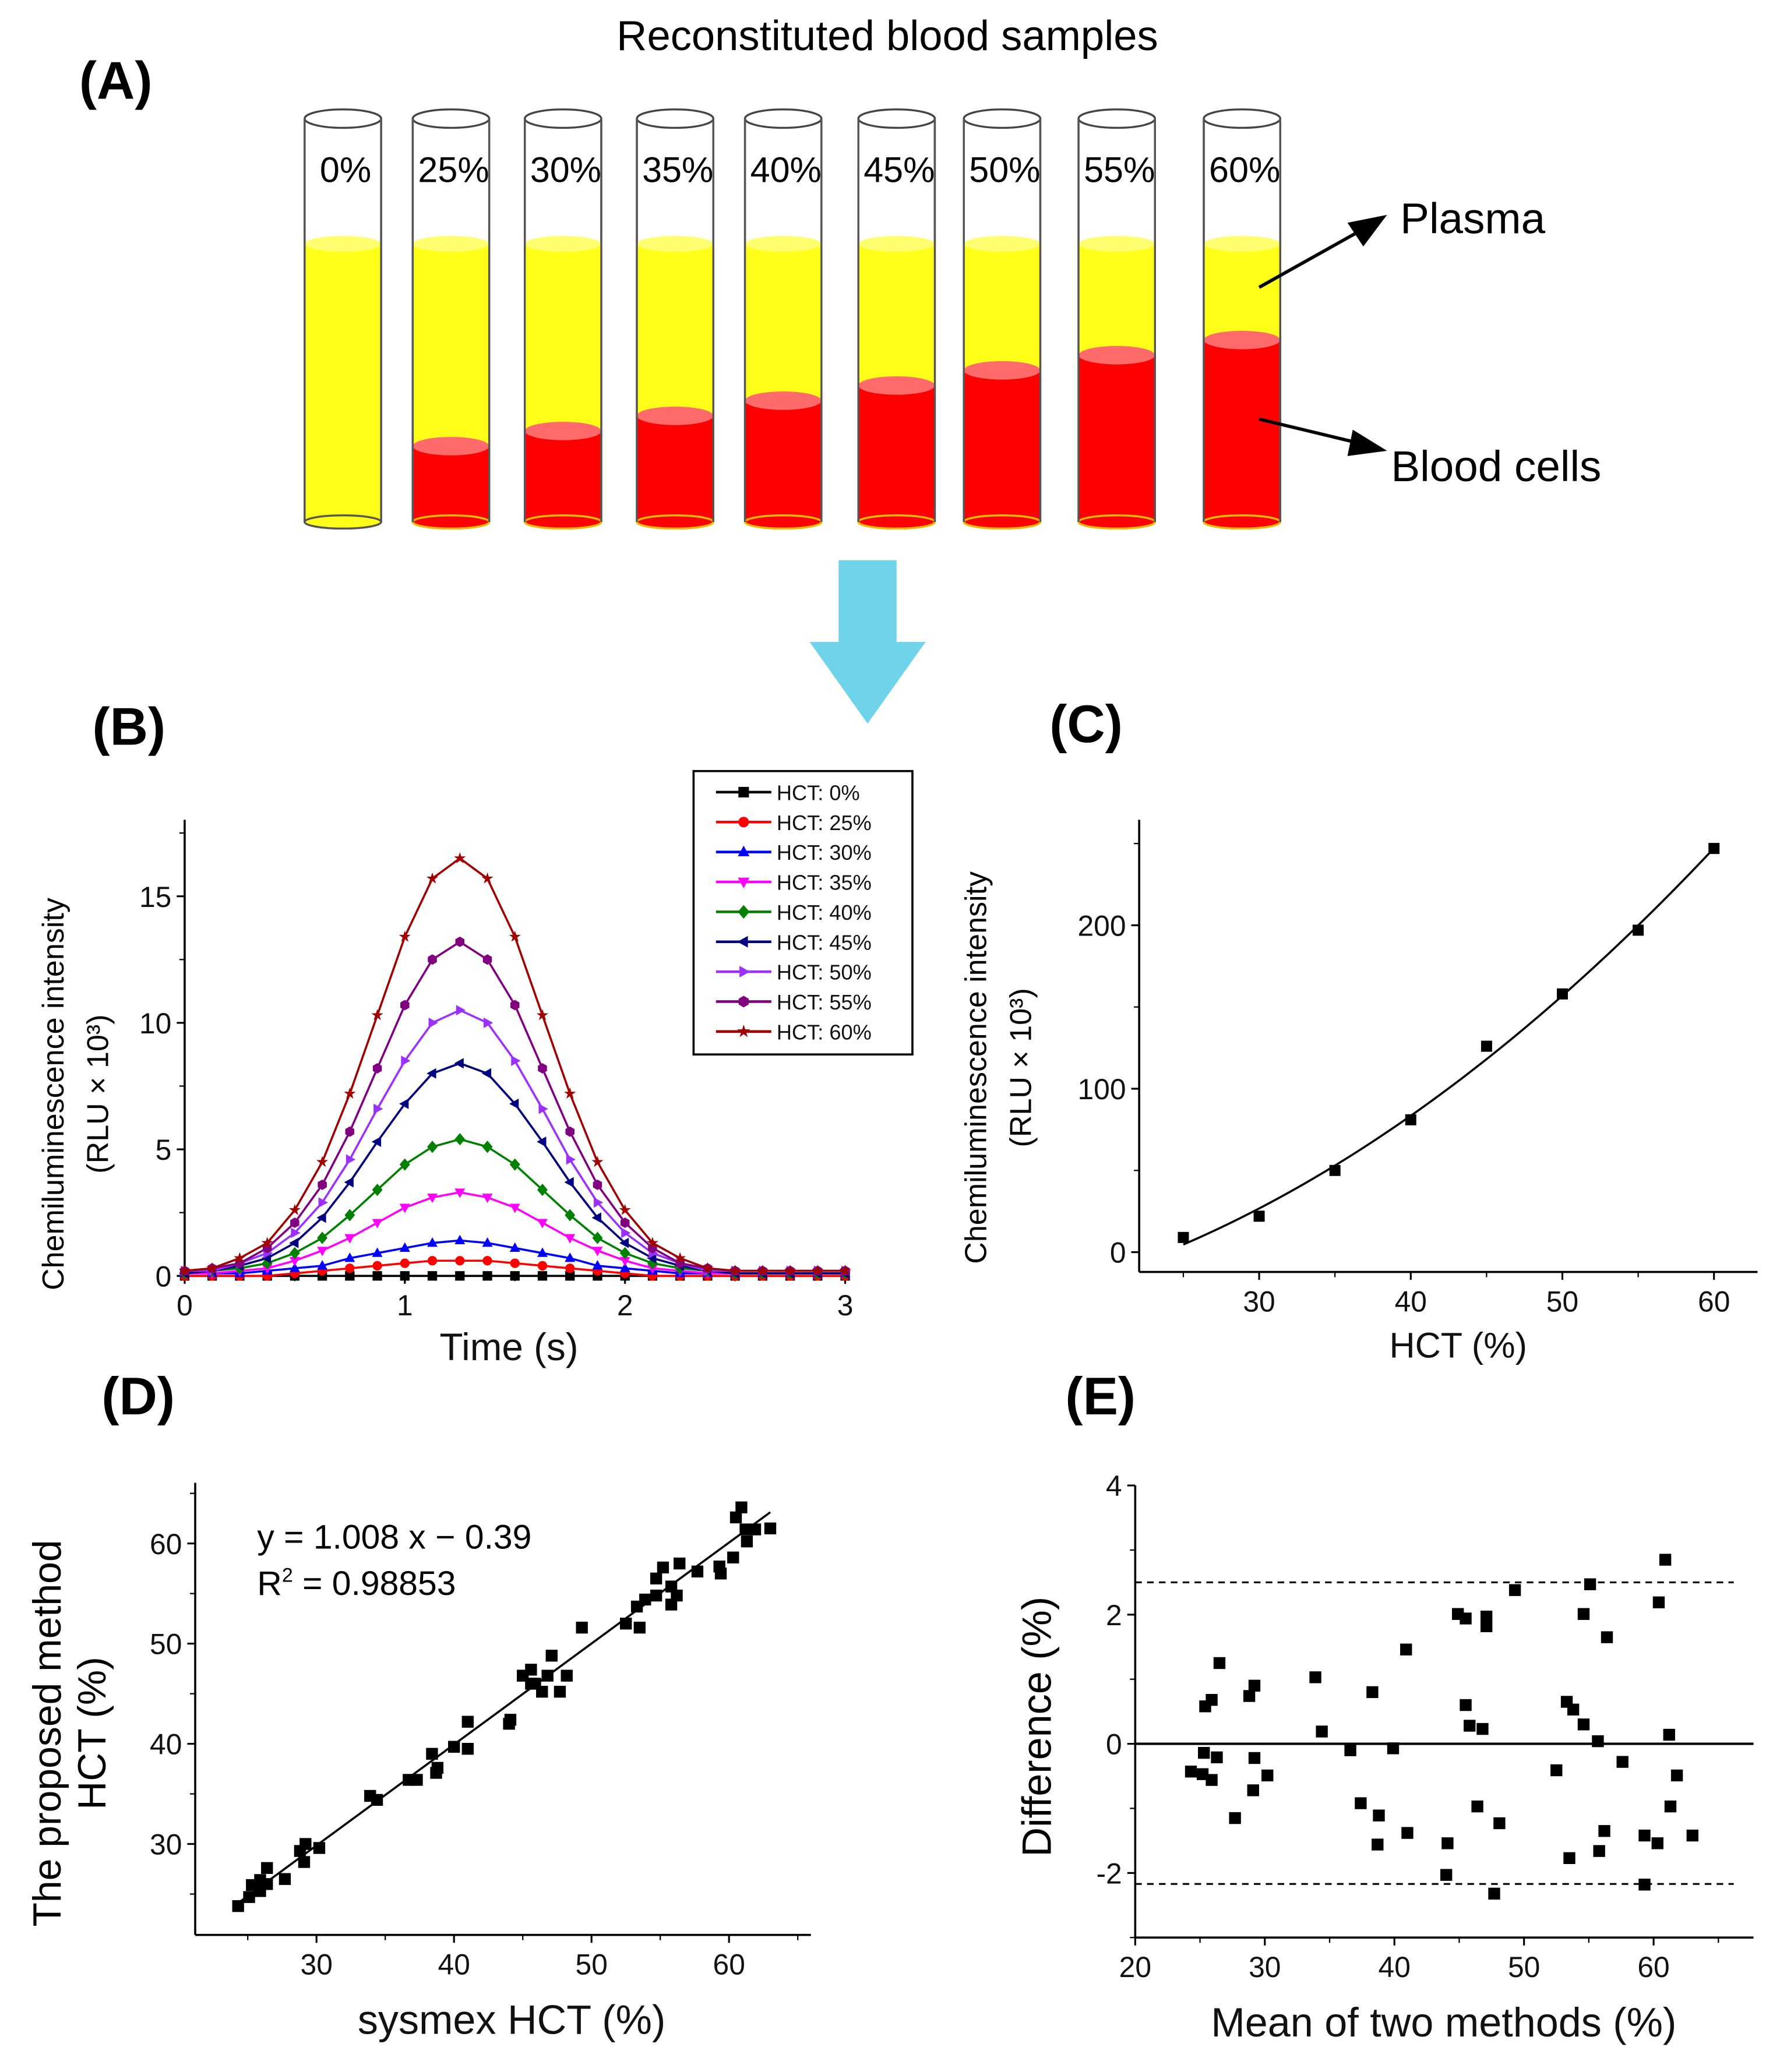 This screenshot has width=1780, height=2072. Describe the element at coordinates (563, 319) in the screenshot. I see `test-tube: 30%` at that location.